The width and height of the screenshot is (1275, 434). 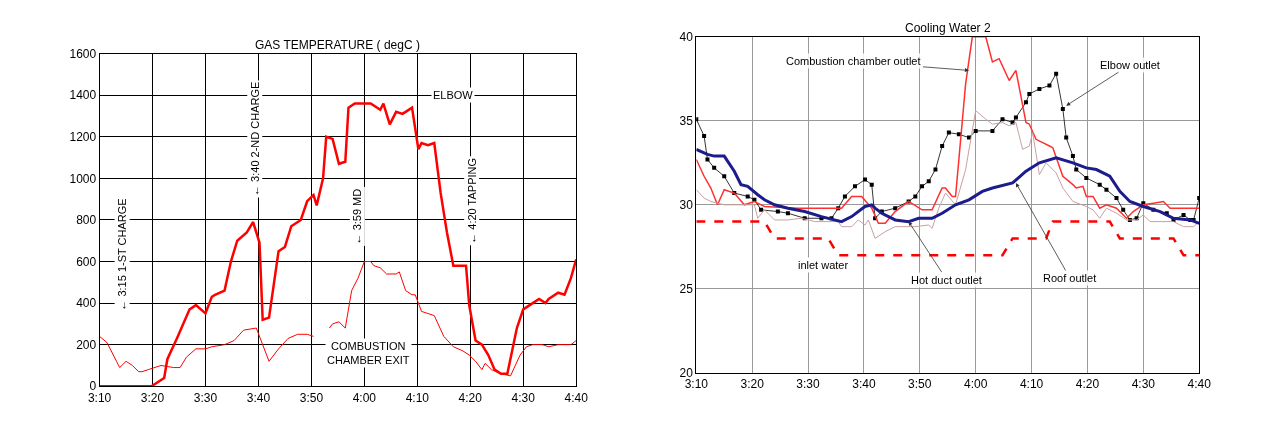 I want to click on annotation: ← 4:20 TAPPING, so click(x=471, y=200).